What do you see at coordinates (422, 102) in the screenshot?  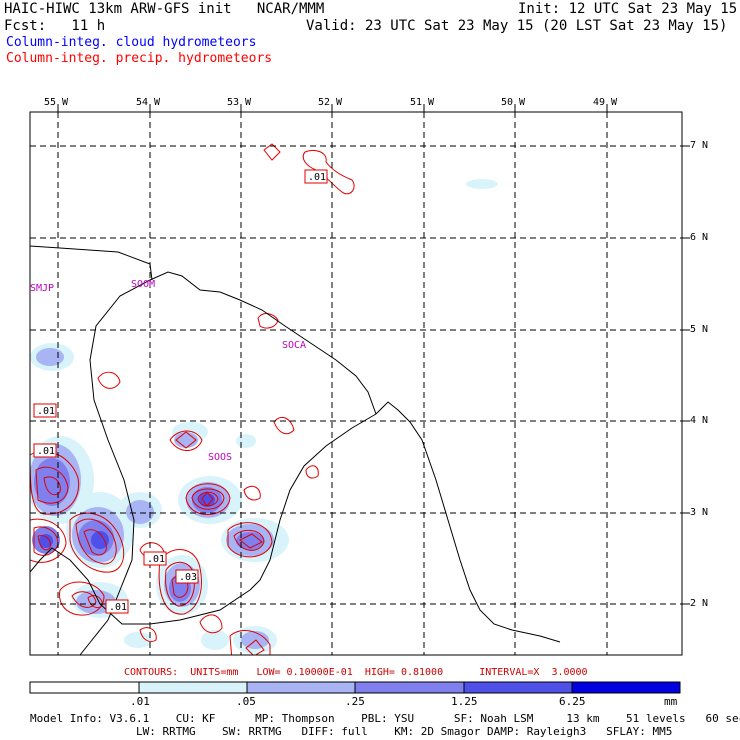 I see `lon-label: 51 W` at bounding box center [422, 102].